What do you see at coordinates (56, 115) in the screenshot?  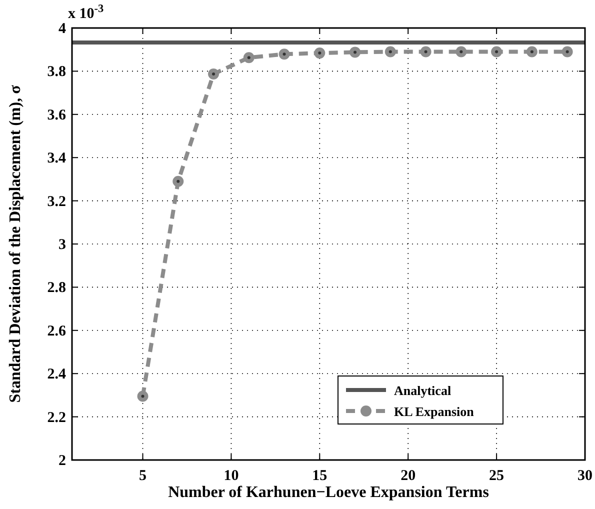 I see `y-tick-label: 3.6` at bounding box center [56, 115].